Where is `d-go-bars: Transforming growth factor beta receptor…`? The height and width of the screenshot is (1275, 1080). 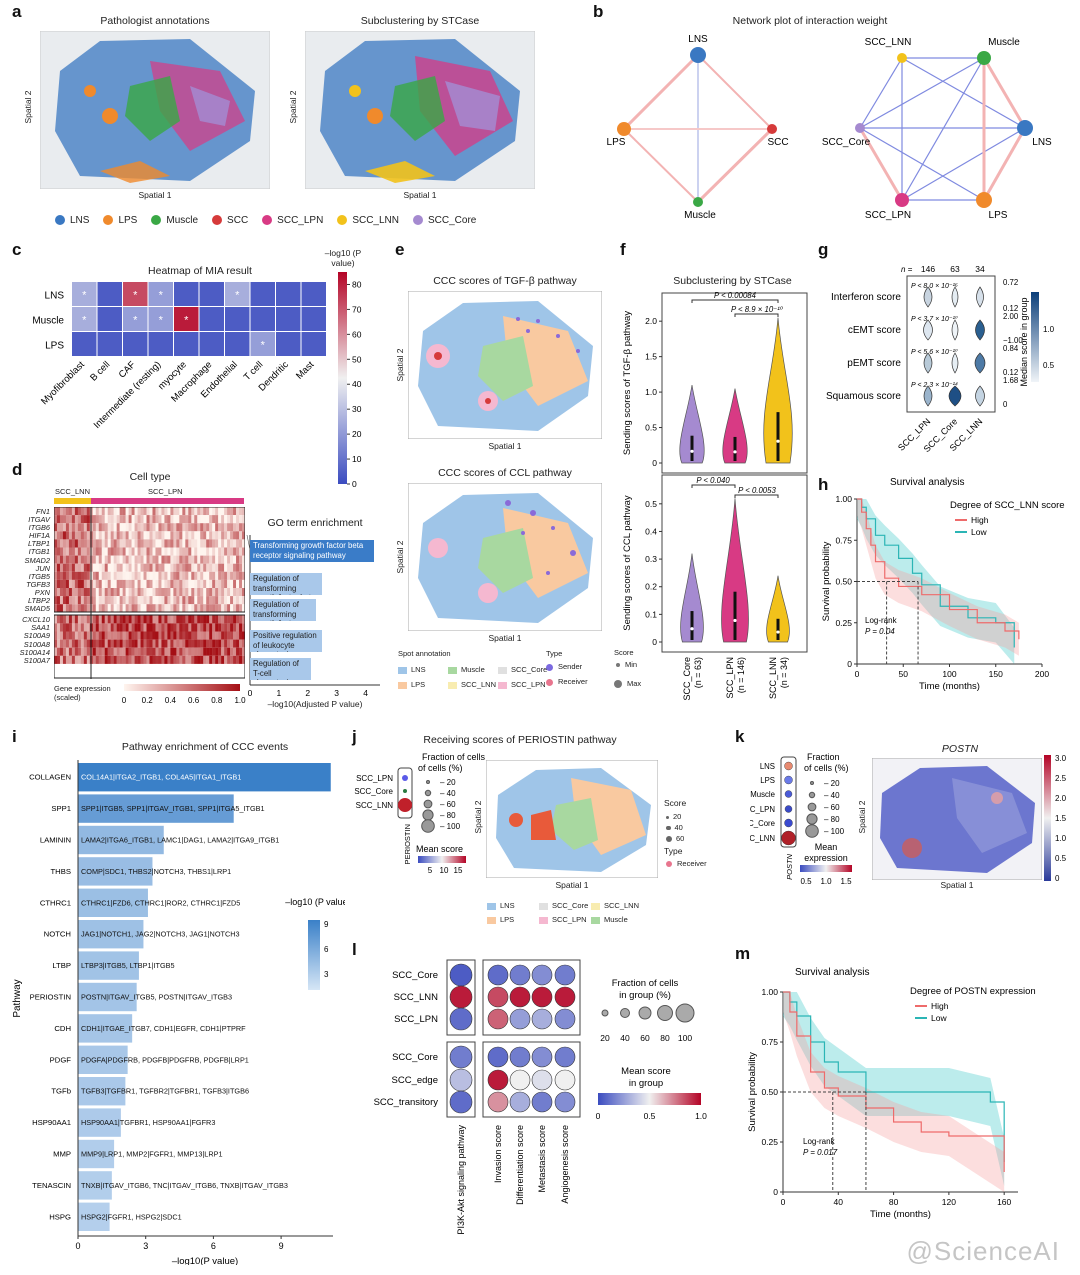
d-go-bars: Transforming growth factor beta receptor… is located at coordinates (315, 612).